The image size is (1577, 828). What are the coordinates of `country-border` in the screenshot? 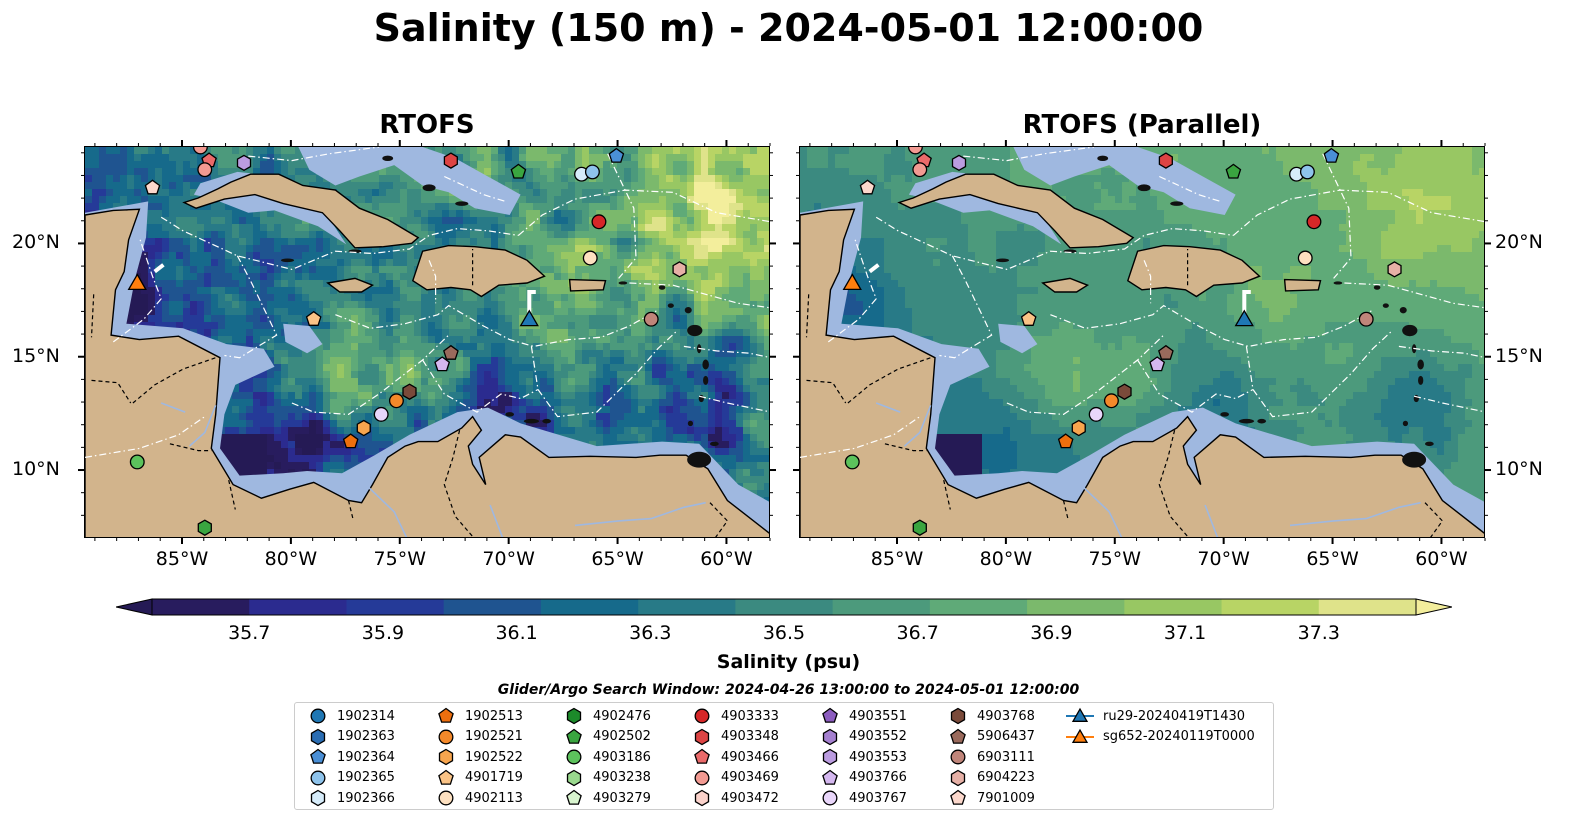 It's located at (458, 483).